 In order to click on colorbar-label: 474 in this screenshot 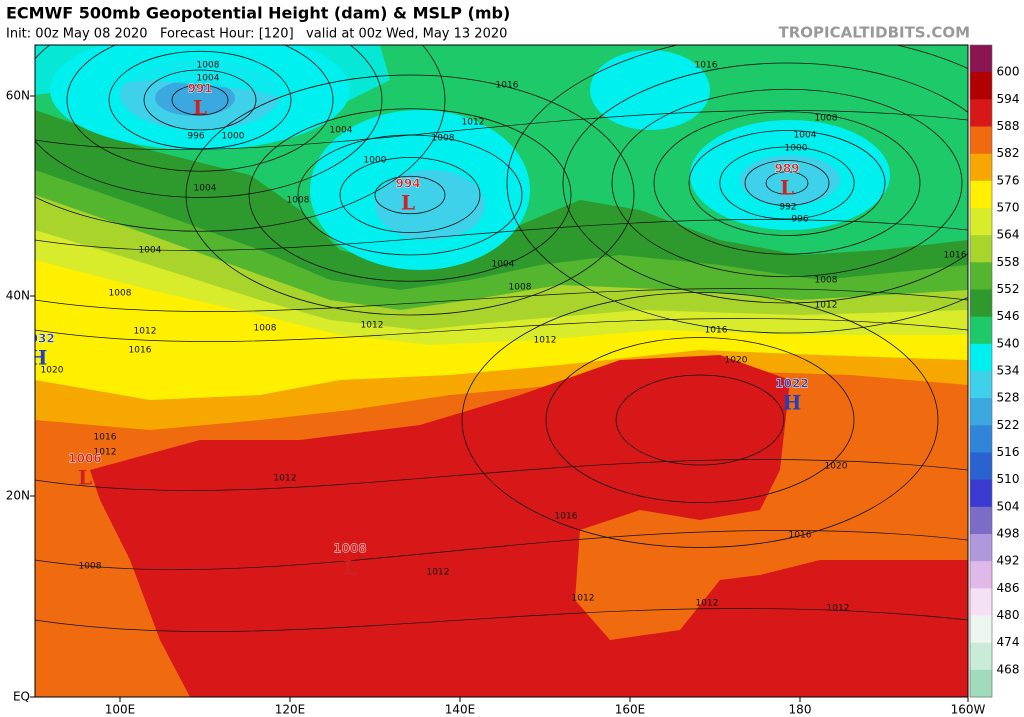, I will do `click(1008, 642)`.